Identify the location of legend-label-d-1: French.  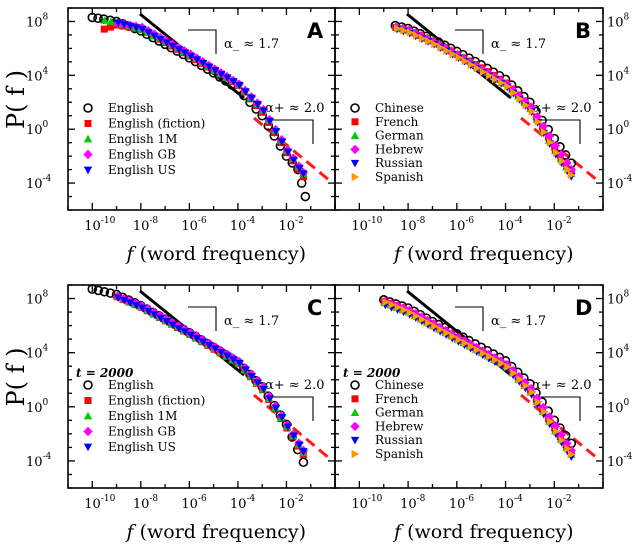
(397, 399).